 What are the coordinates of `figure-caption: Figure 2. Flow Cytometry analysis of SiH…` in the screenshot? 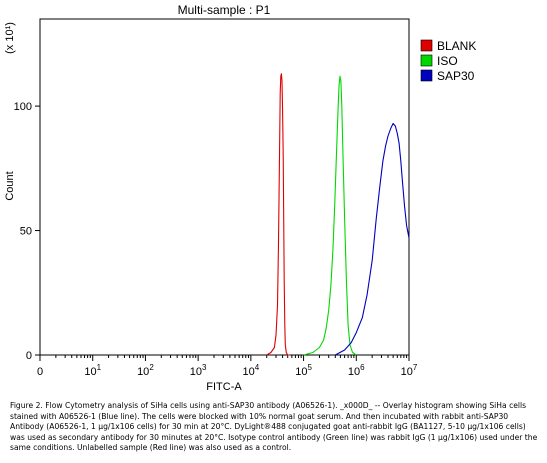 It's located at (274, 426).